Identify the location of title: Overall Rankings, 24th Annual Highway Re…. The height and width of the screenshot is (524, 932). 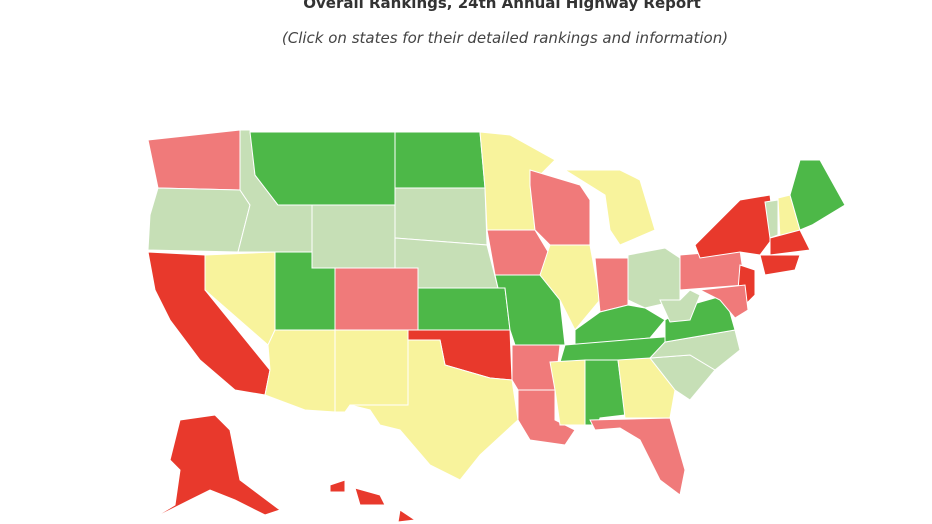
(502, 6).